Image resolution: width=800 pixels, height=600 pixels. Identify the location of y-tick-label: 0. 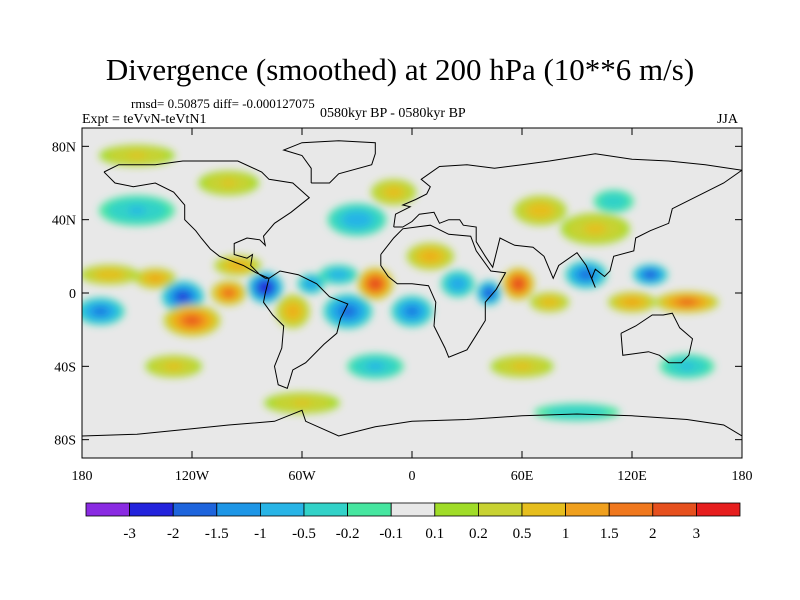
(72, 294).